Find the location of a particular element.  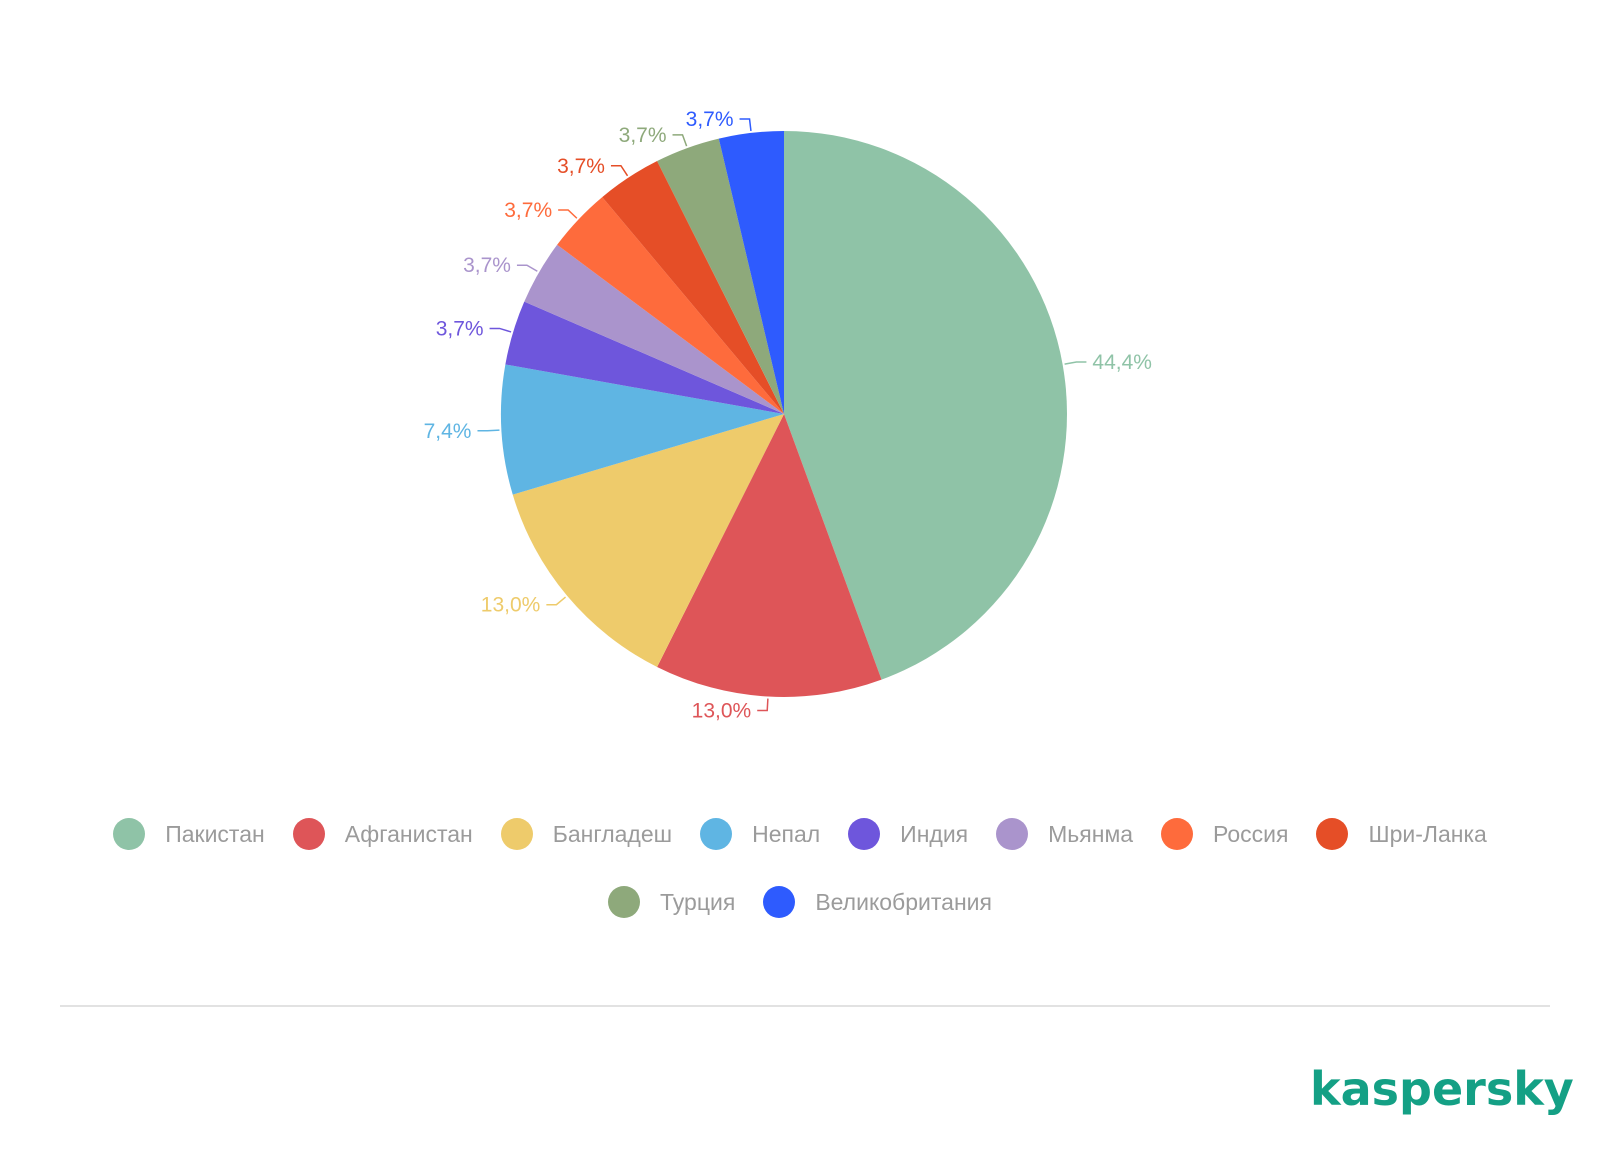

kaspersky-logo: kaspersky is located at coordinates (1442, 1089).